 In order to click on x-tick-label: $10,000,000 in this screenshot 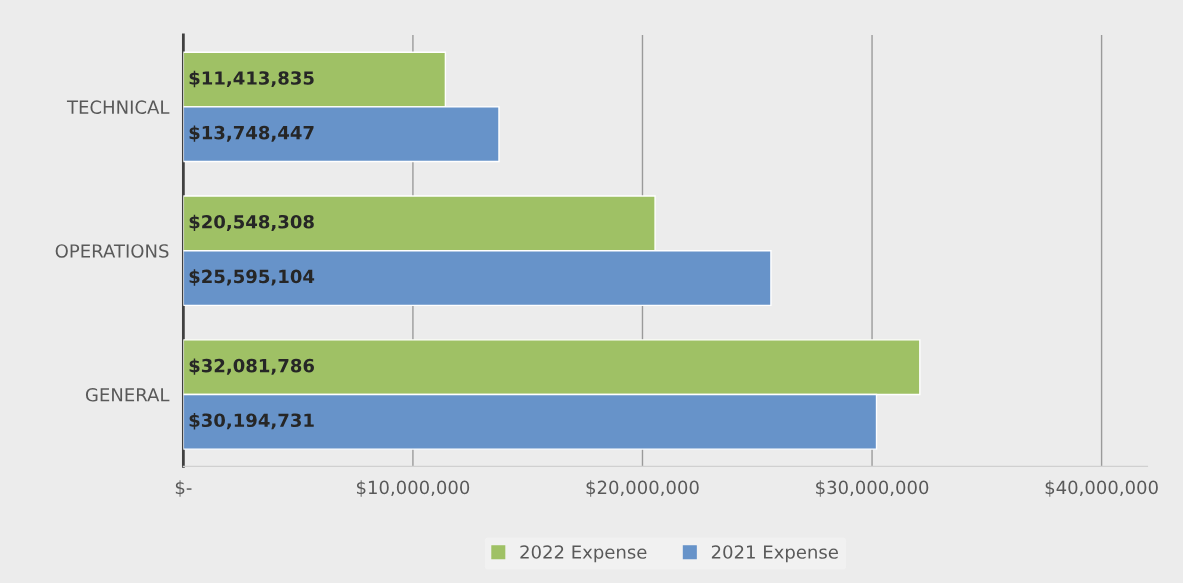, I will do `click(413, 488)`.